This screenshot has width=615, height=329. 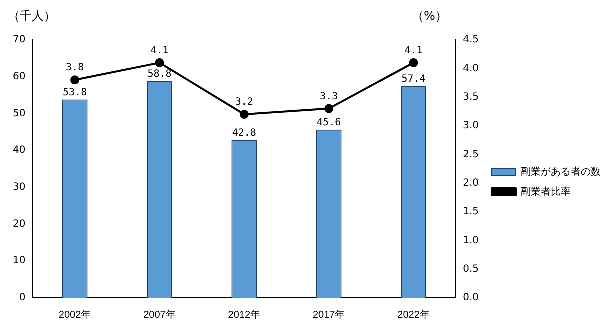 What do you see at coordinates (75, 68) in the screenshot?
I see `data-label: 3.8` at bounding box center [75, 68].